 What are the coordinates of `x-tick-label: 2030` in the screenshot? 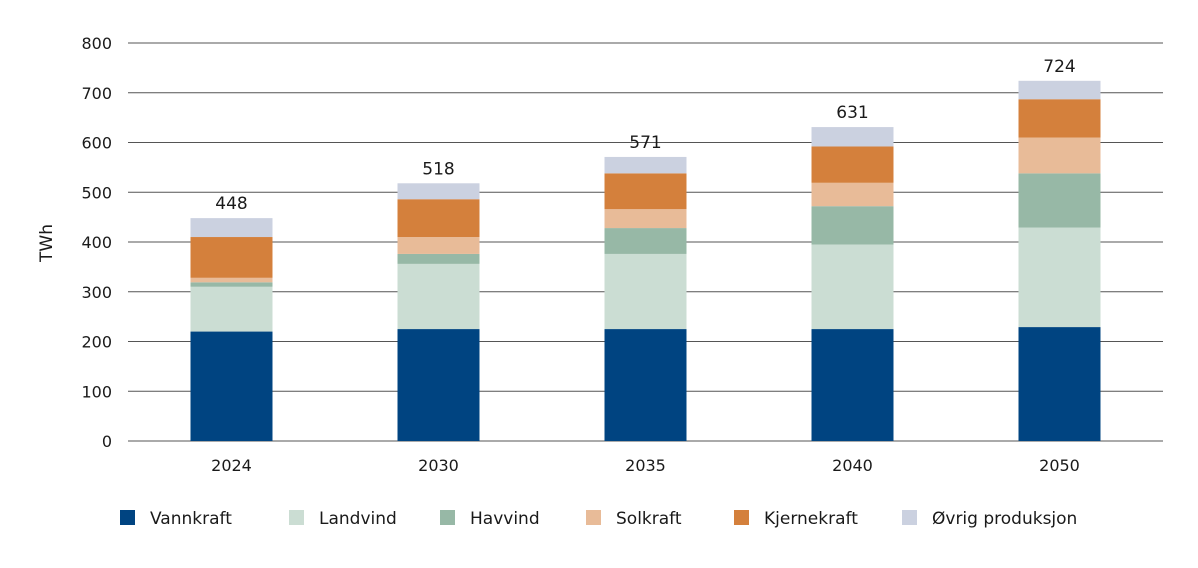 It's located at (438, 465).